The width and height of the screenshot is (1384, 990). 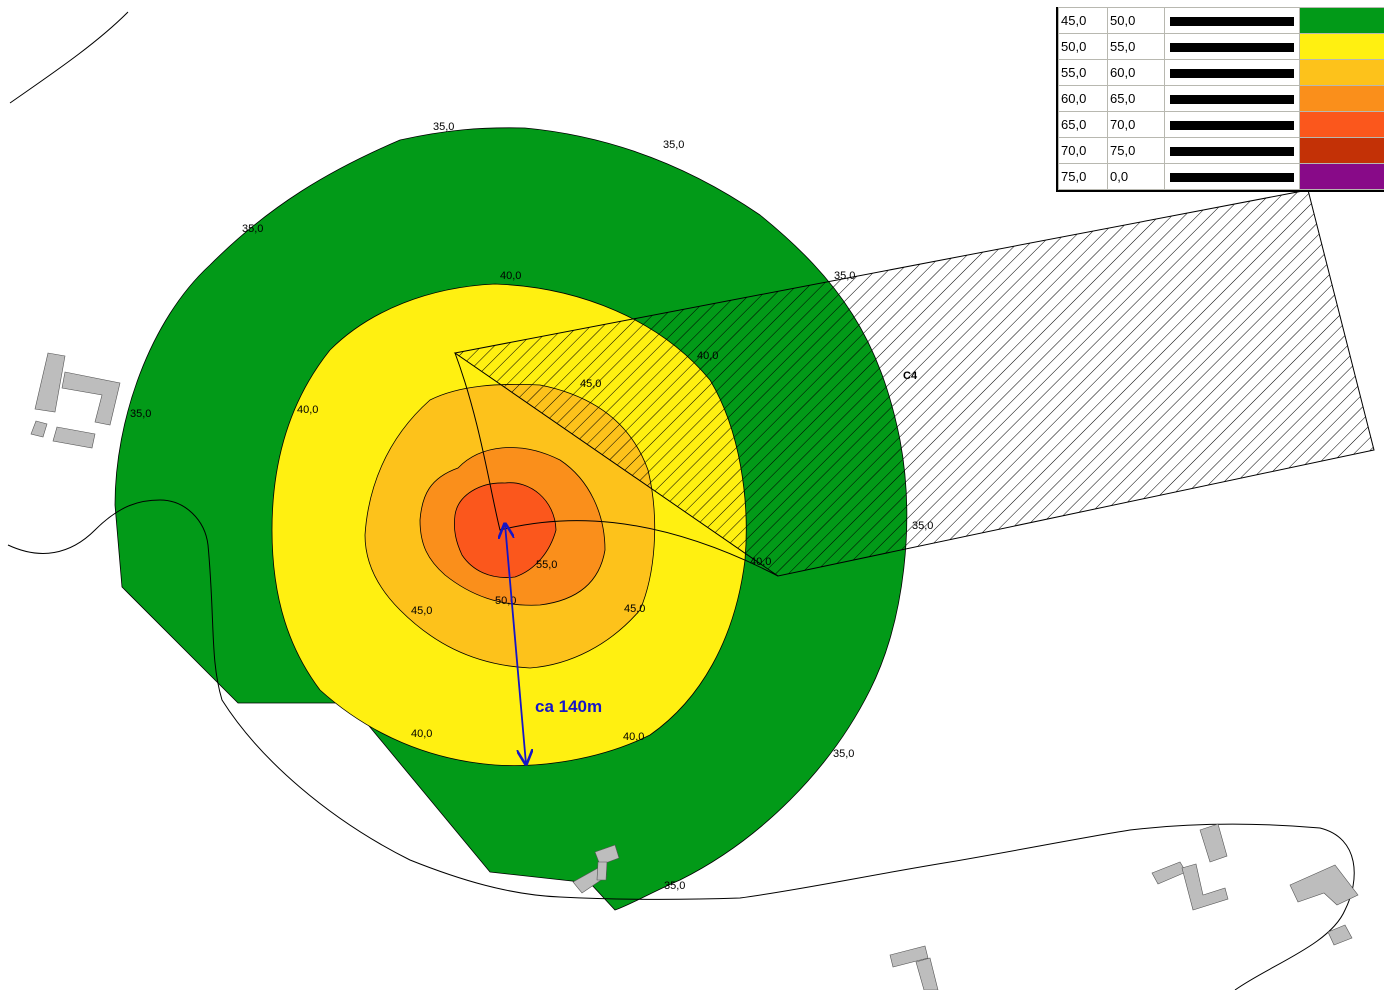 What do you see at coordinates (515, 644) in the screenshot?
I see `distance-arrow` at bounding box center [515, 644].